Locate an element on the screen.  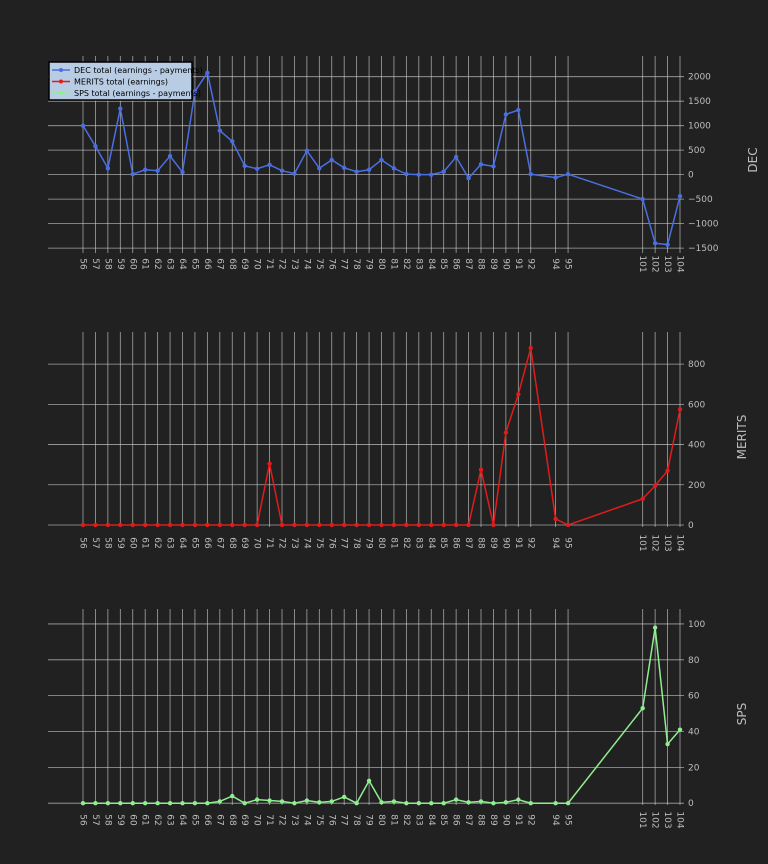
y-tick-label: 40 is located at coordinates (694, 733).